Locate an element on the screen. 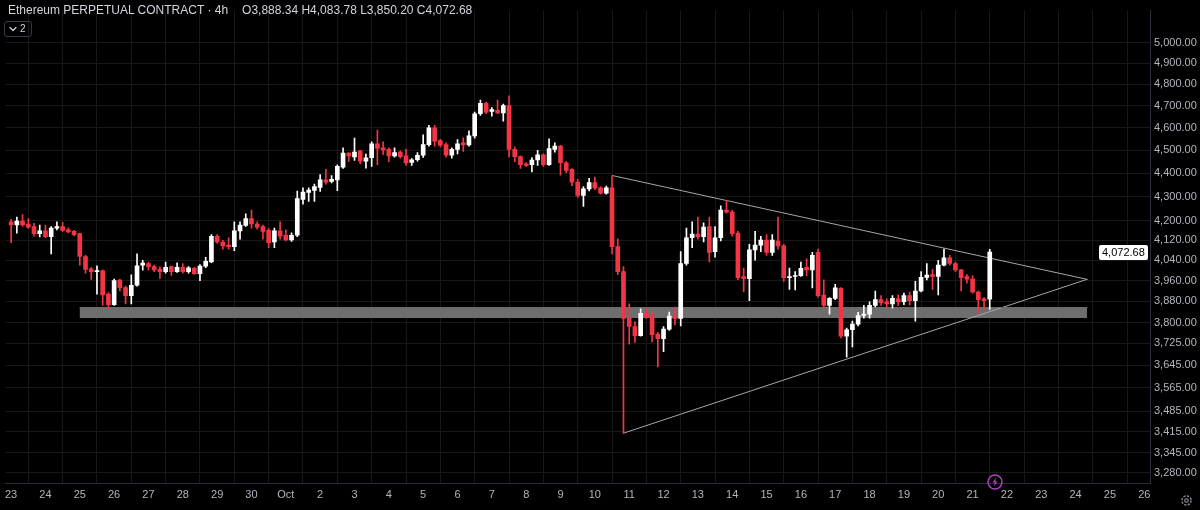 This screenshot has height=510, width=1200. x-tick-label: 20 is located at coordinates (938, 494).